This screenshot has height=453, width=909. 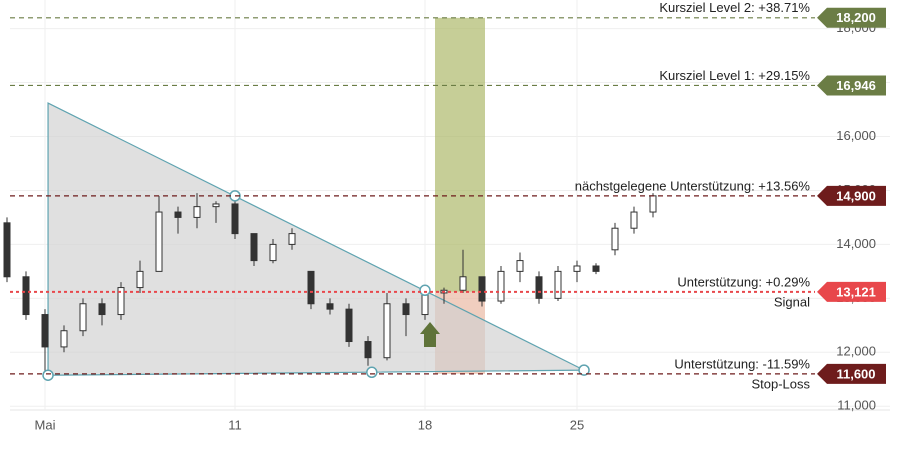 I want to click on level-text: Kursziel Level 2: +38.71%, so click(x=734, y=7).